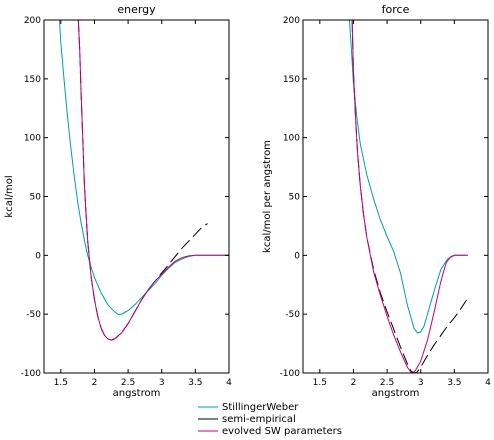  Describe the element at coordinates (396, 9) in the screenshot. I see `chart-title: force` at that location.